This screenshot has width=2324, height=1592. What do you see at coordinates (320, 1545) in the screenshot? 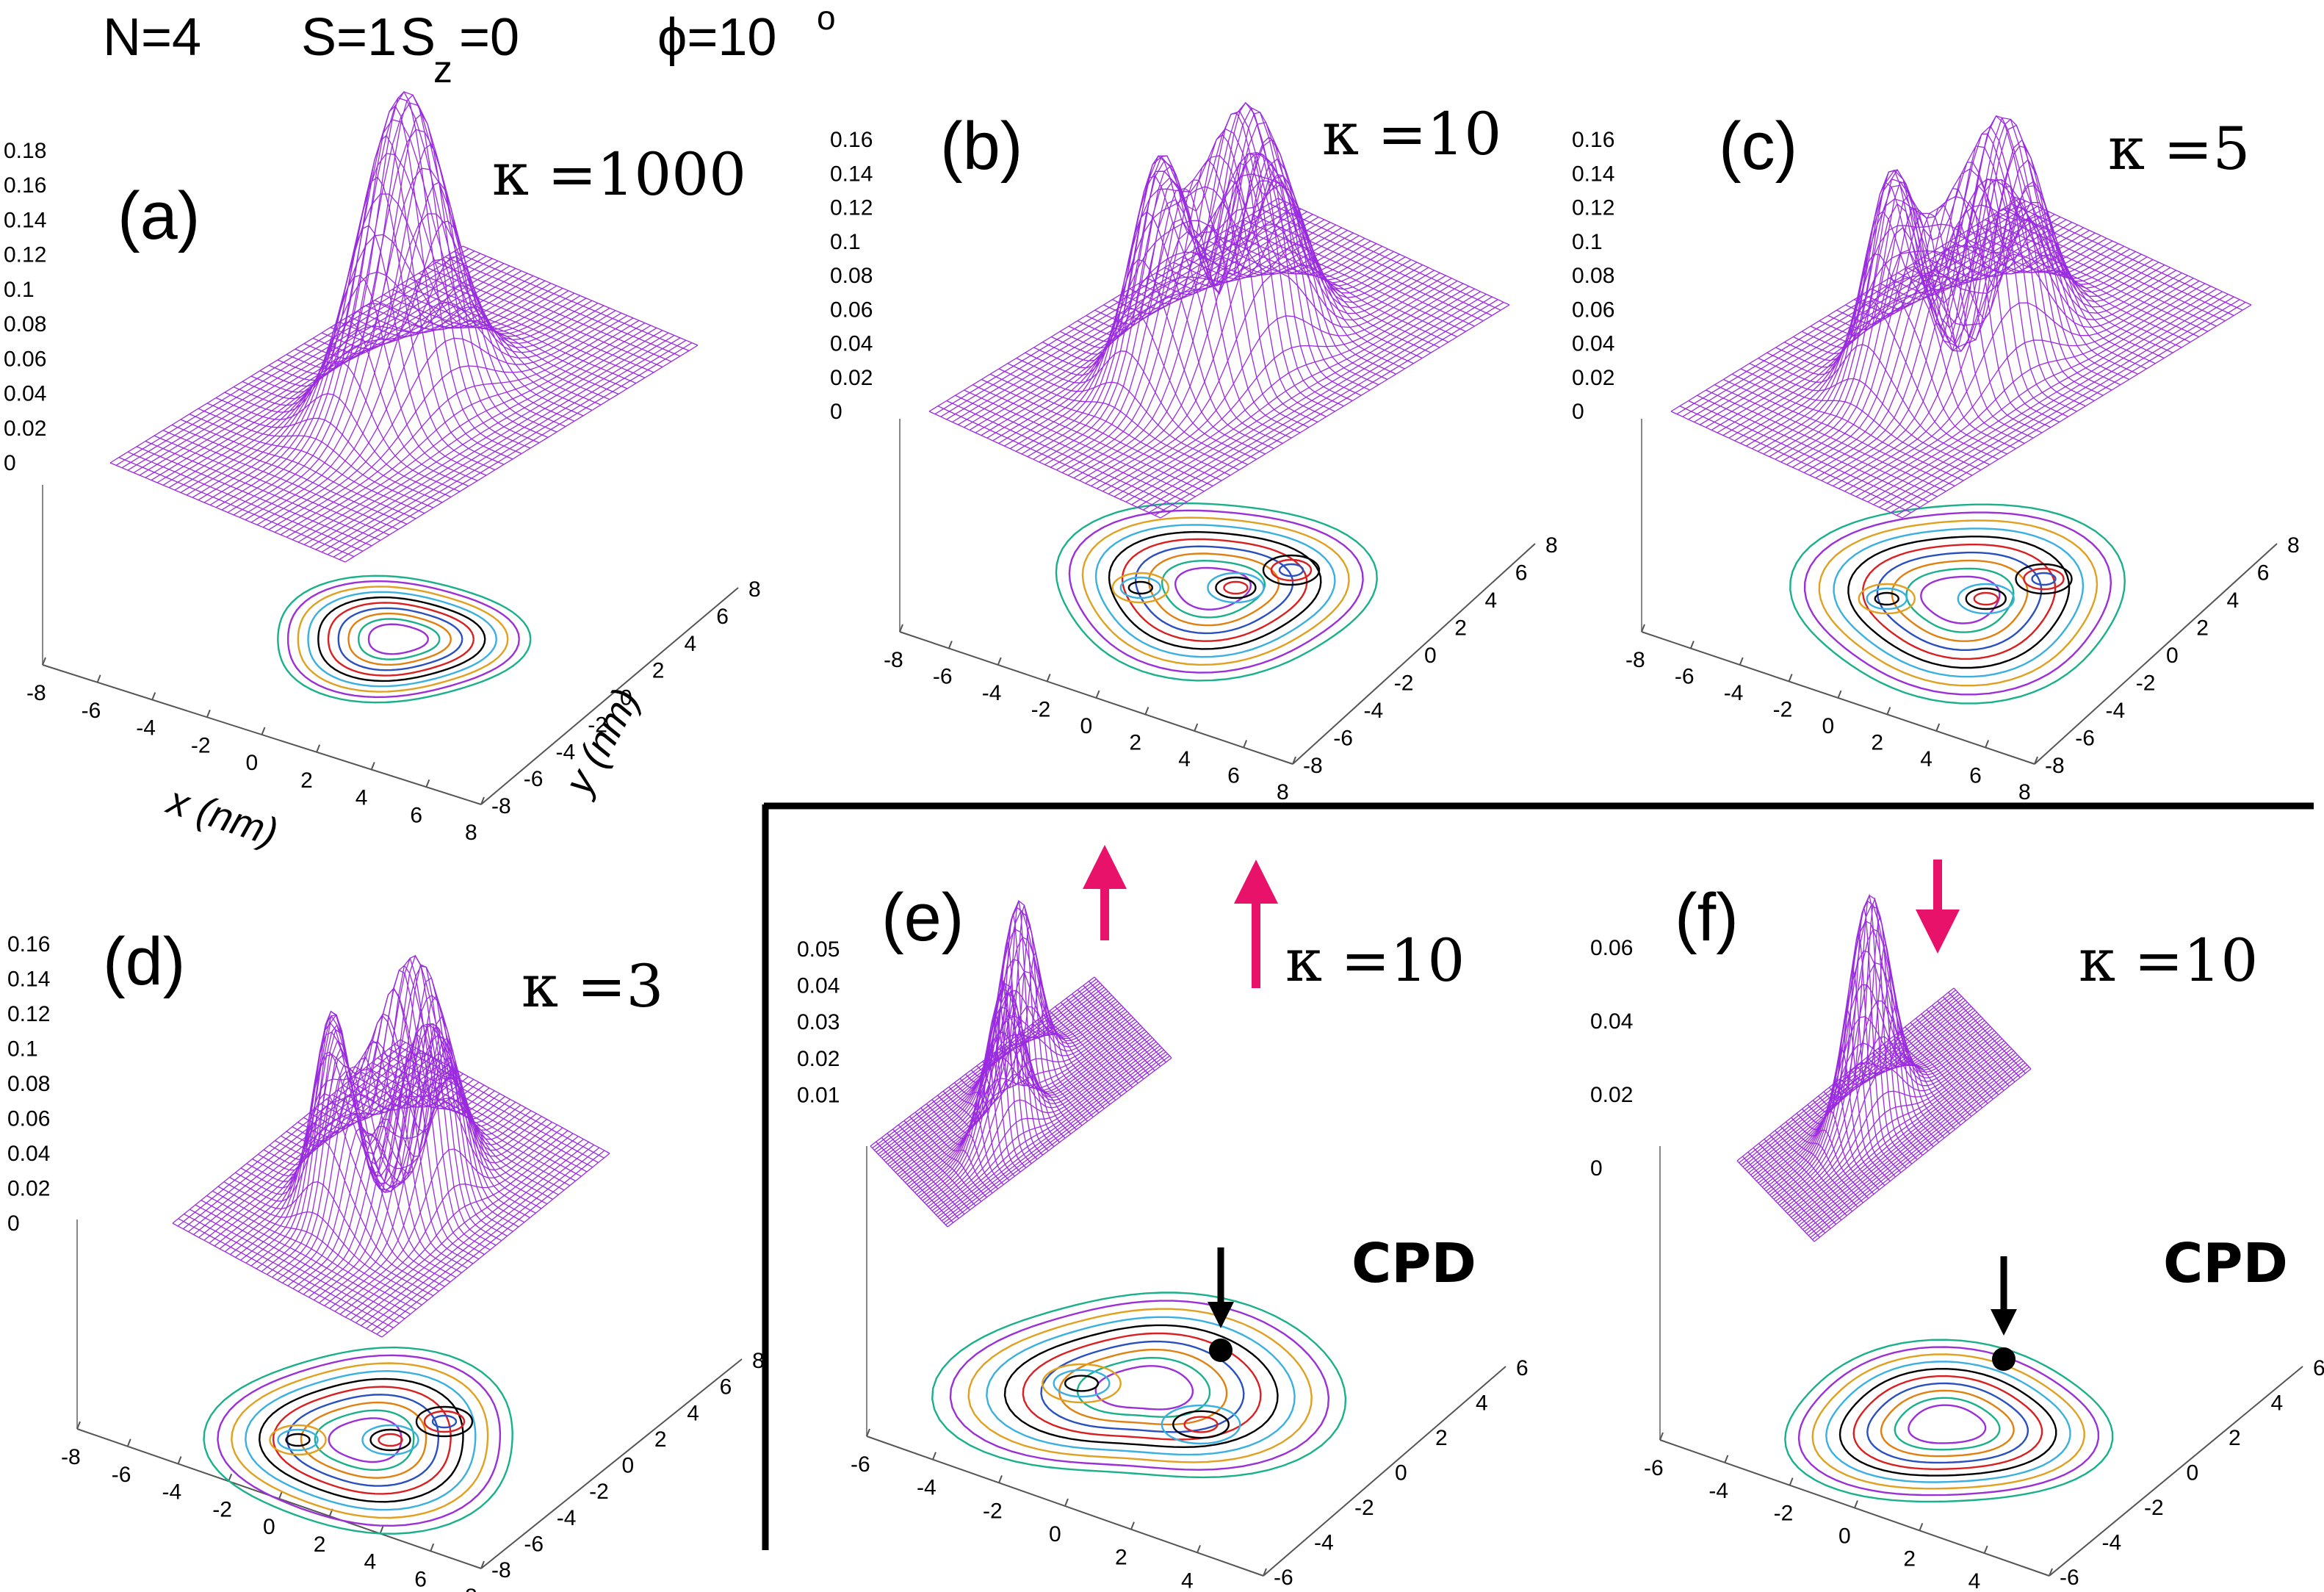
I see `x-tick-d: 2` at bounding box center [320, 1545].